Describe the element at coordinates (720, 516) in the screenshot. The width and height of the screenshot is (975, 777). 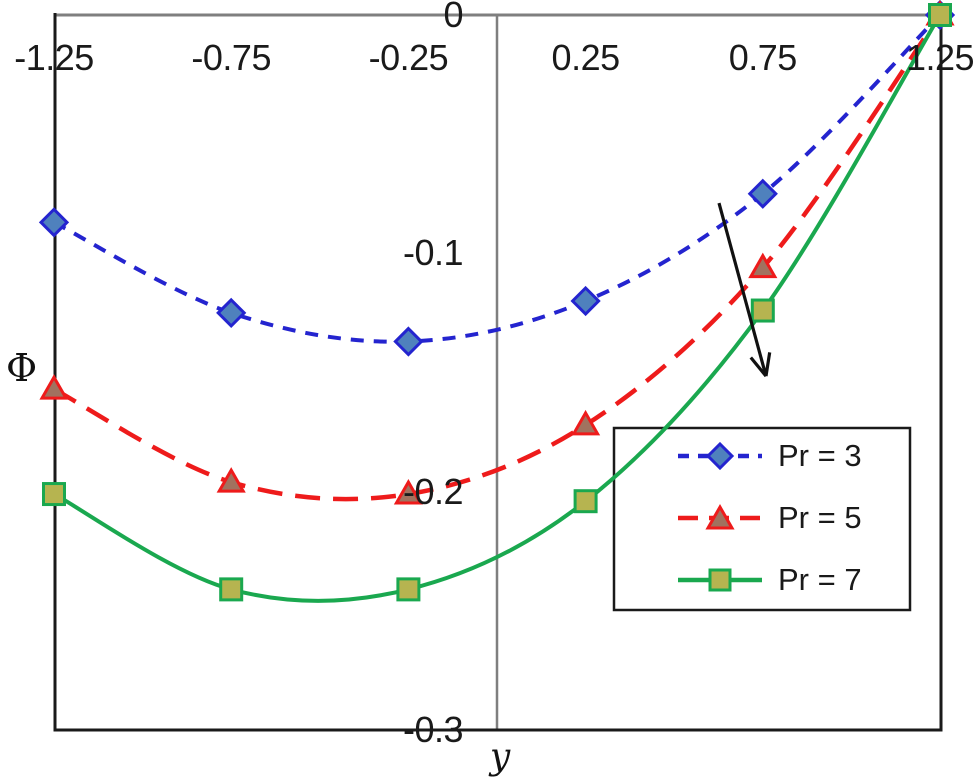
I see `legend-sample-pr-5-dashed-triangle-icon` at that location.